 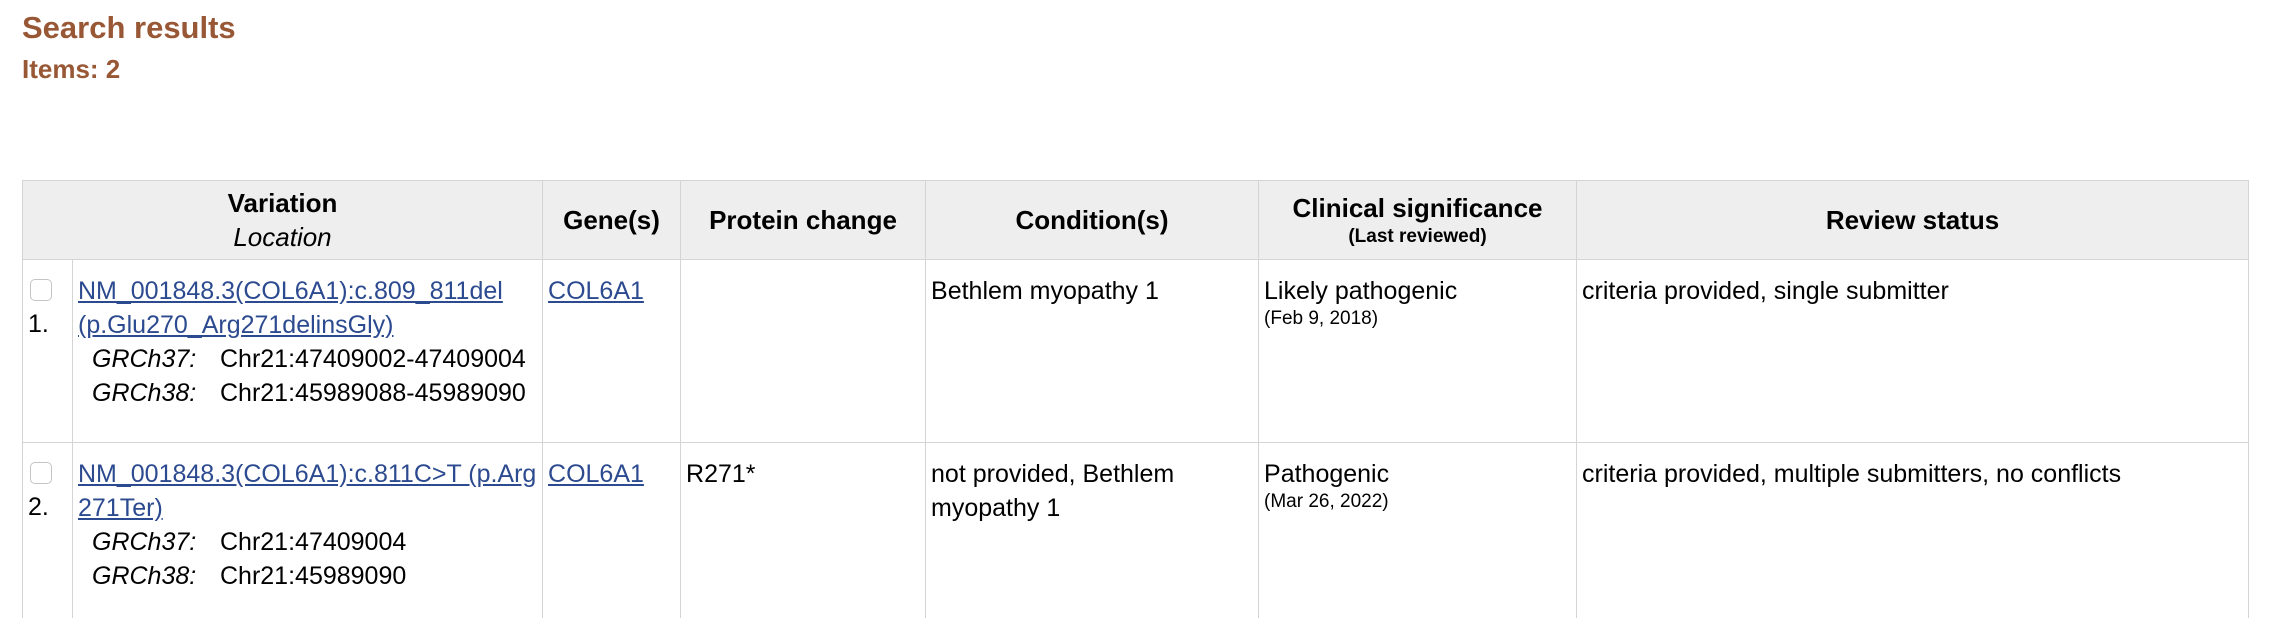 I want to click on grch38-value: Chr21:45989090, so click(x=313, y=576).